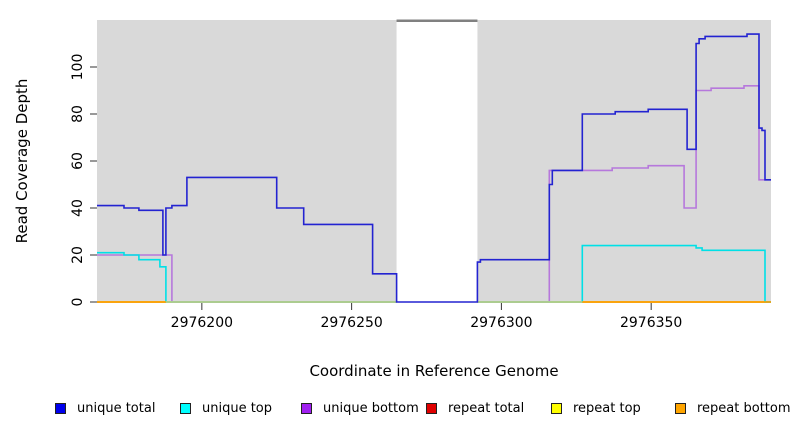 The height and width of the screenshot is (432, 792). What do you see at coordinates (651, 323) in the screenshot?
I see `x-tick-label: 2976350` at bounding box center [651, 323].